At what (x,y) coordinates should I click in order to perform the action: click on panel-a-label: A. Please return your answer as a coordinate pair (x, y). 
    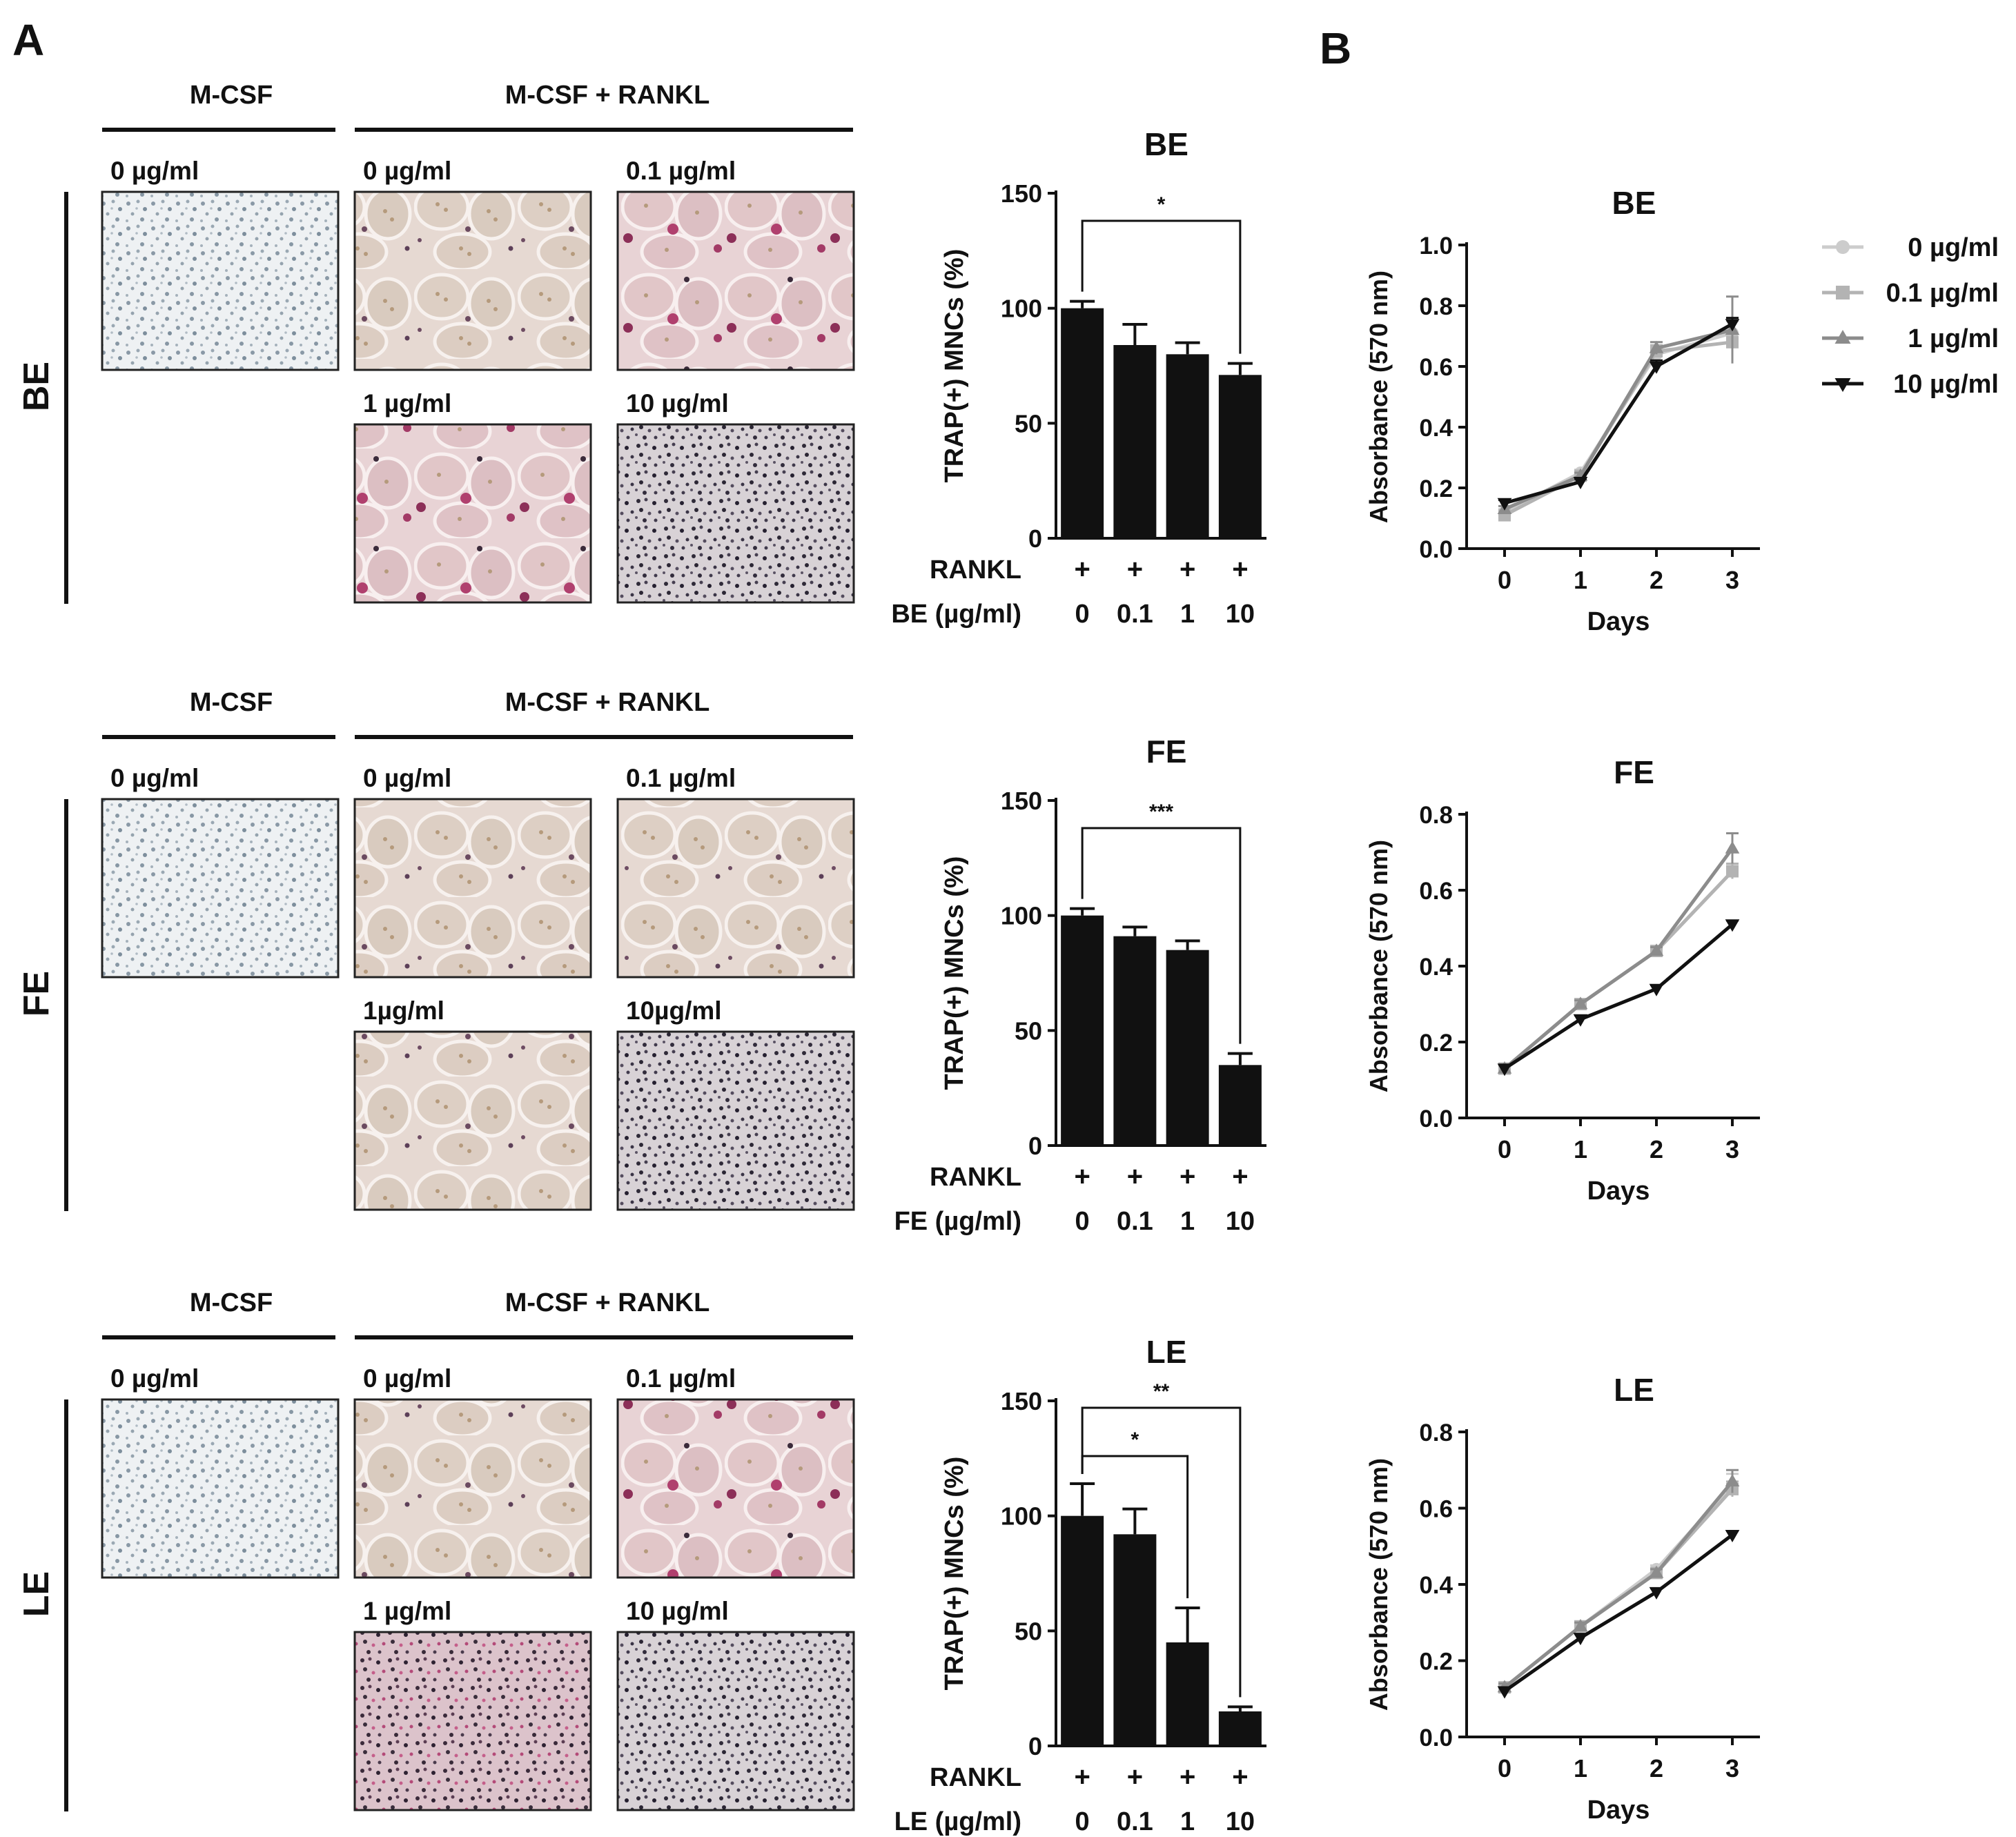
    Looking at the image, I should click on (28, 40).